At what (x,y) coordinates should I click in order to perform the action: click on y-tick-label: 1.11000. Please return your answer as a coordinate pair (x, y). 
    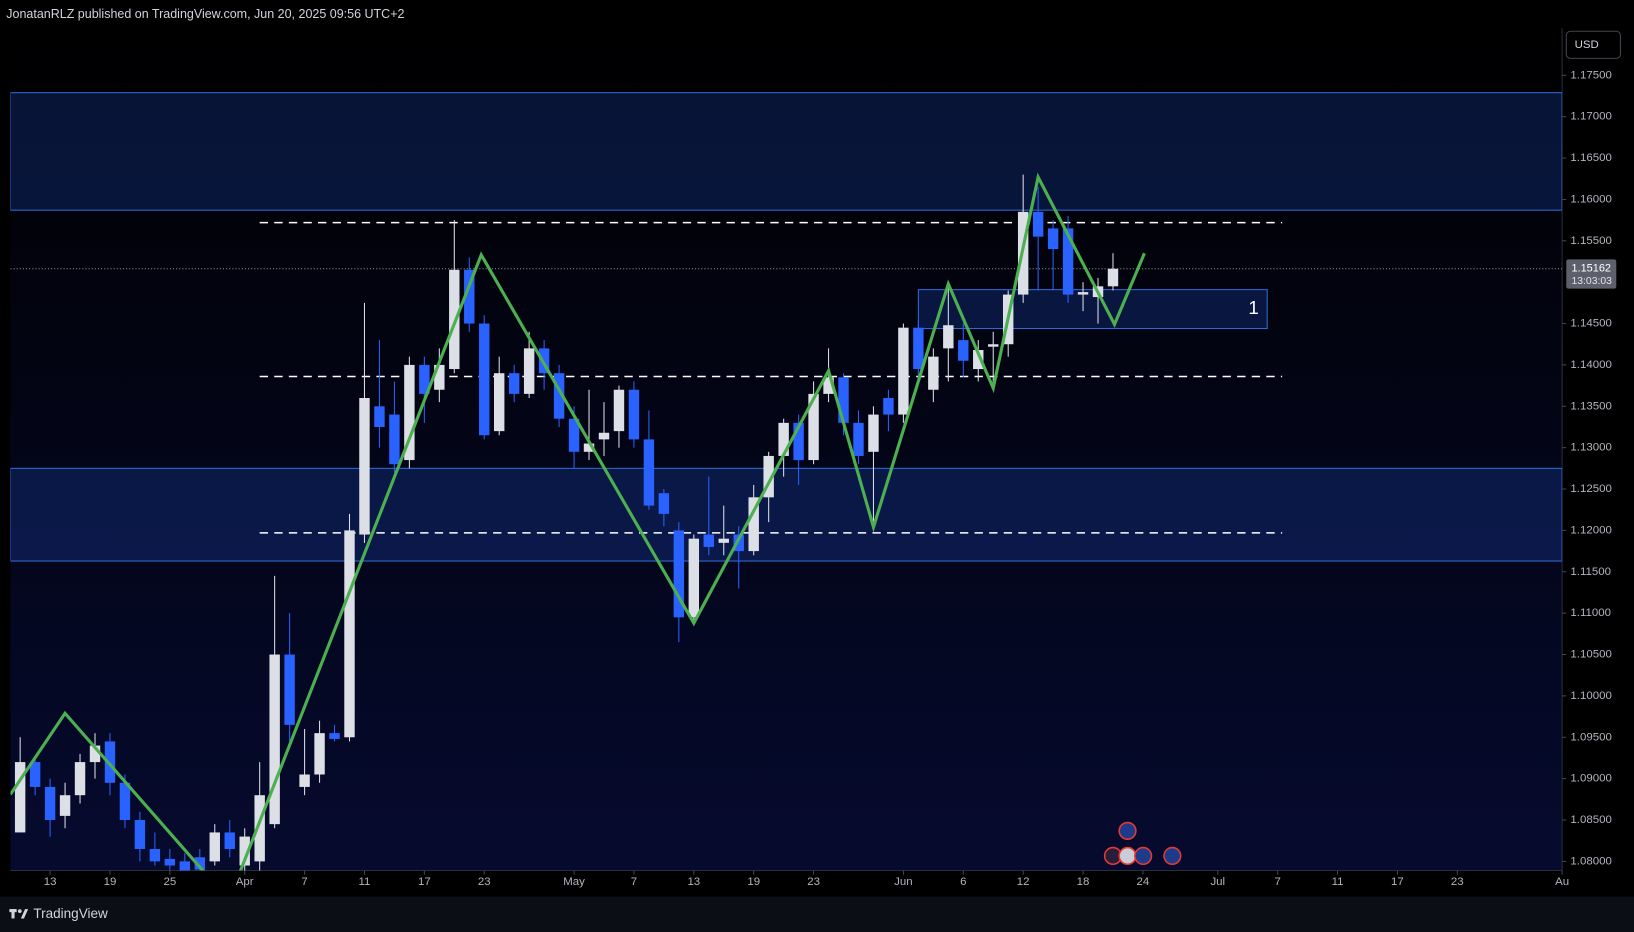
    Looking at the image, I should click on (1590, 613).